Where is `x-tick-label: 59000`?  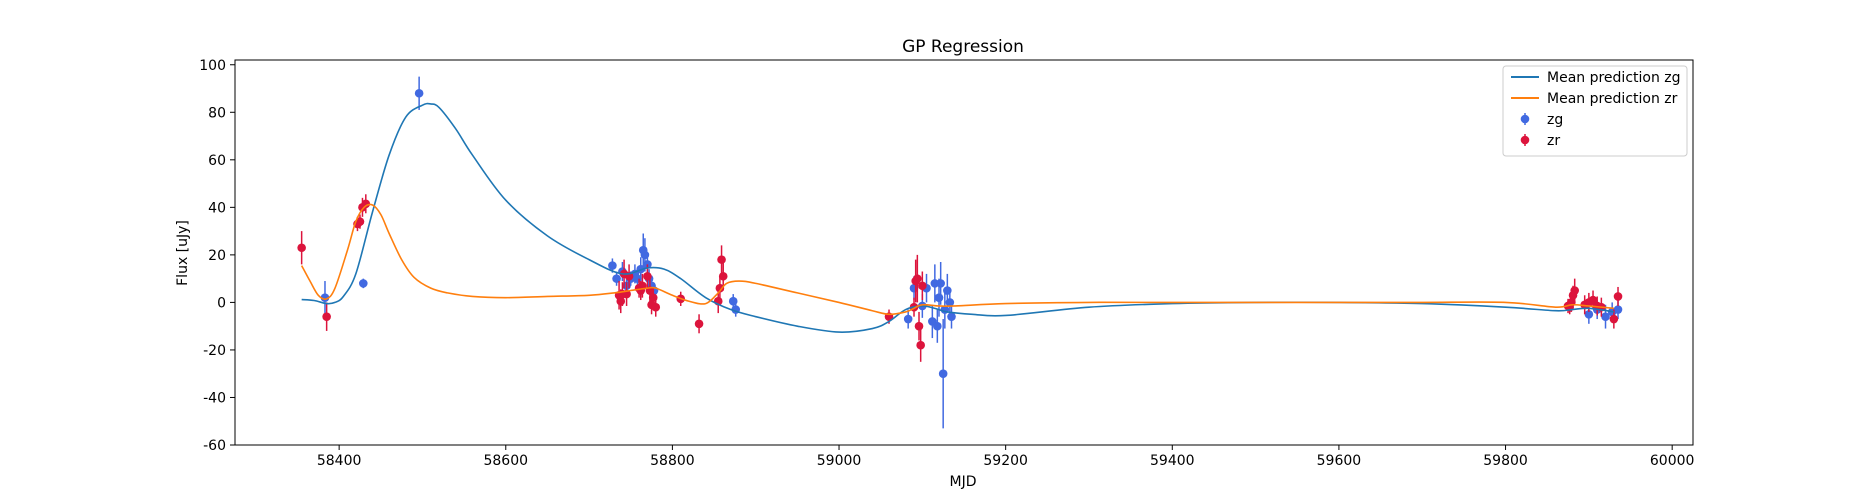
x-tick-label: 59000 is located at coordinates (839, 461).